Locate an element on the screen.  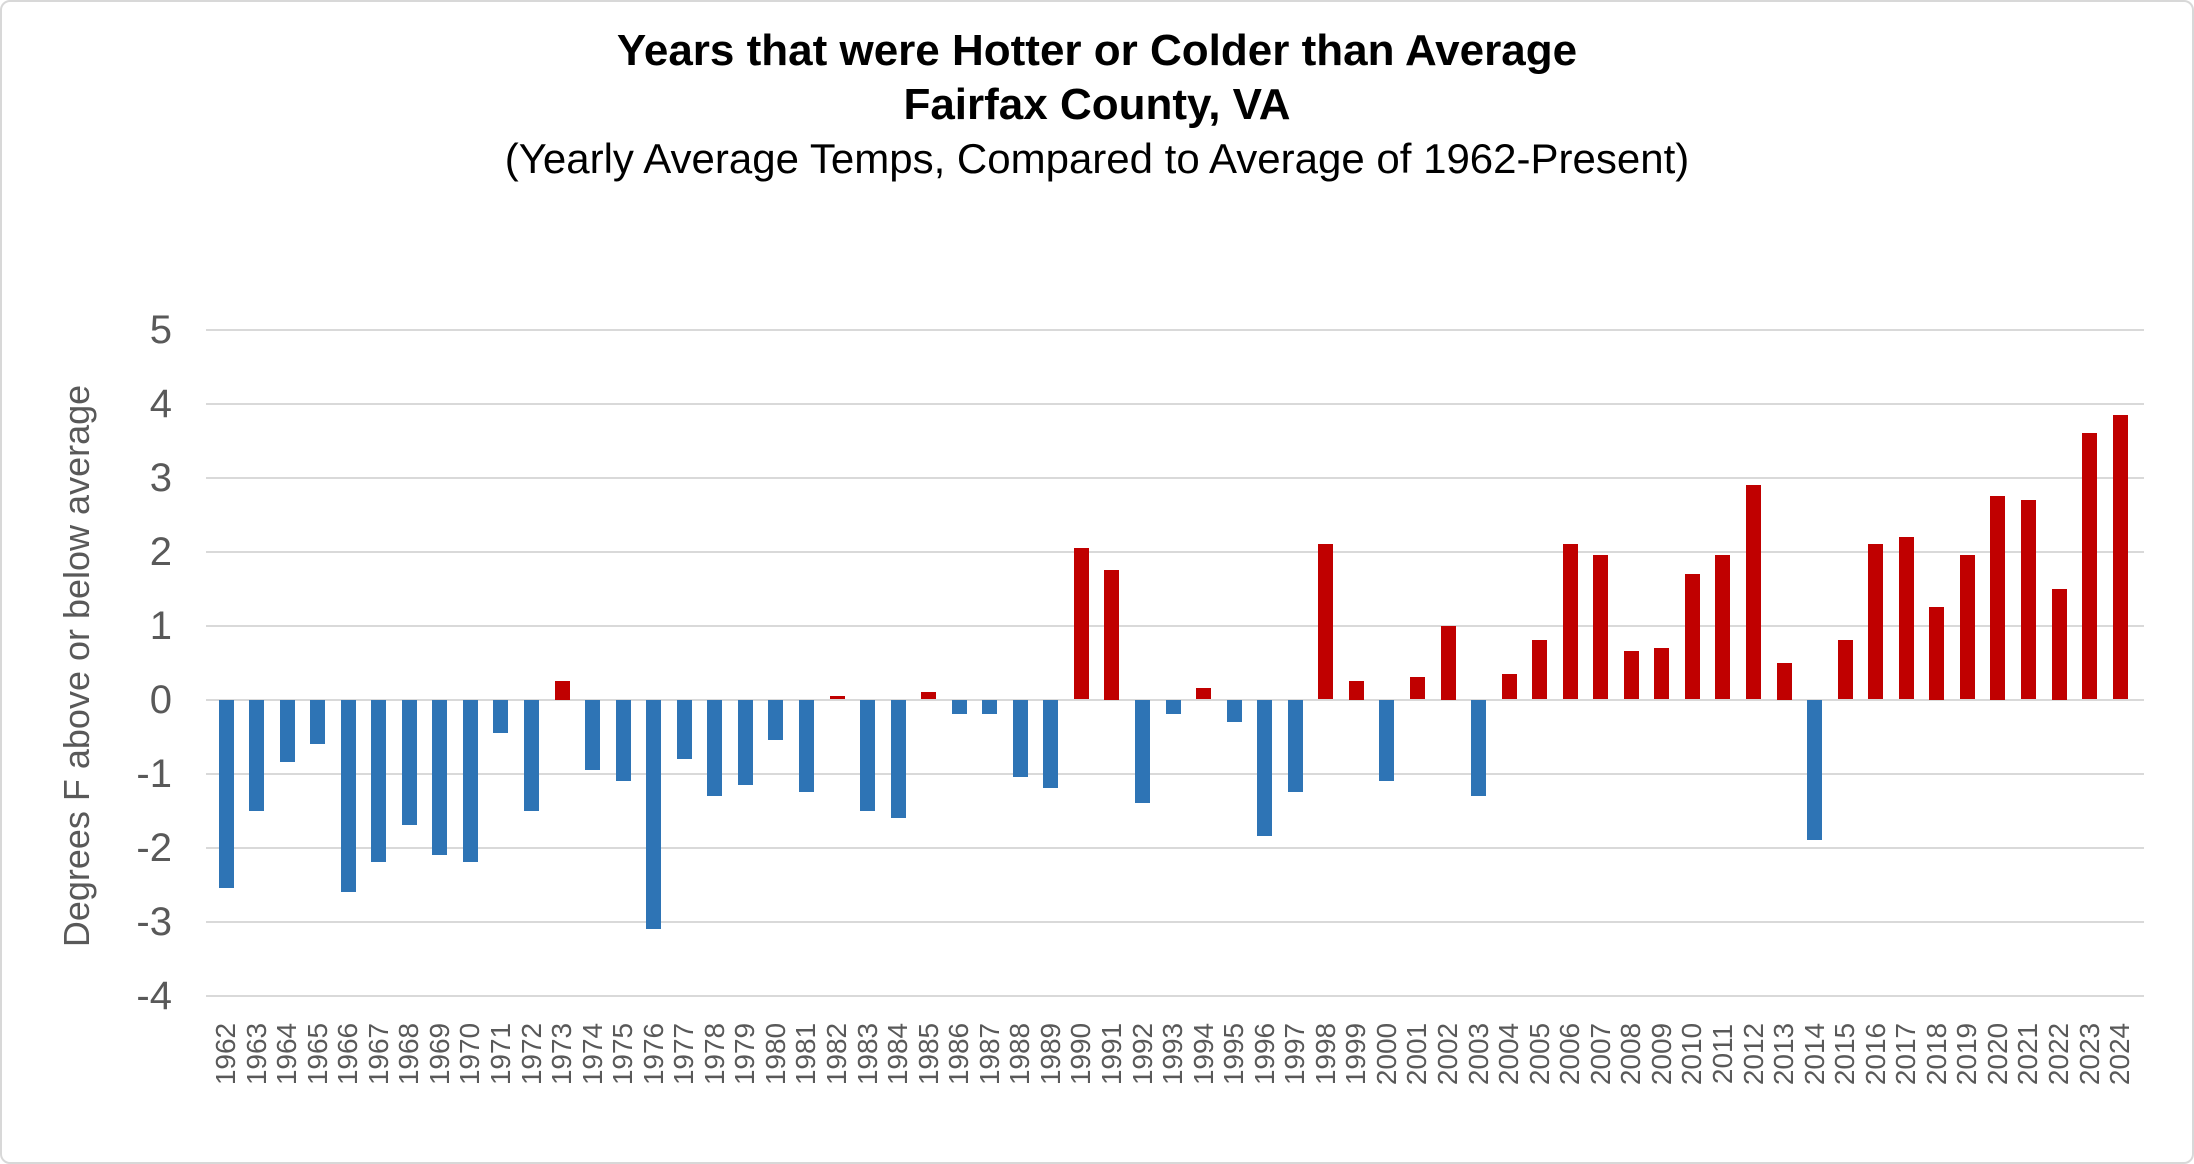
x-label-1981: 1981 is located at coordinates (806, 1054).